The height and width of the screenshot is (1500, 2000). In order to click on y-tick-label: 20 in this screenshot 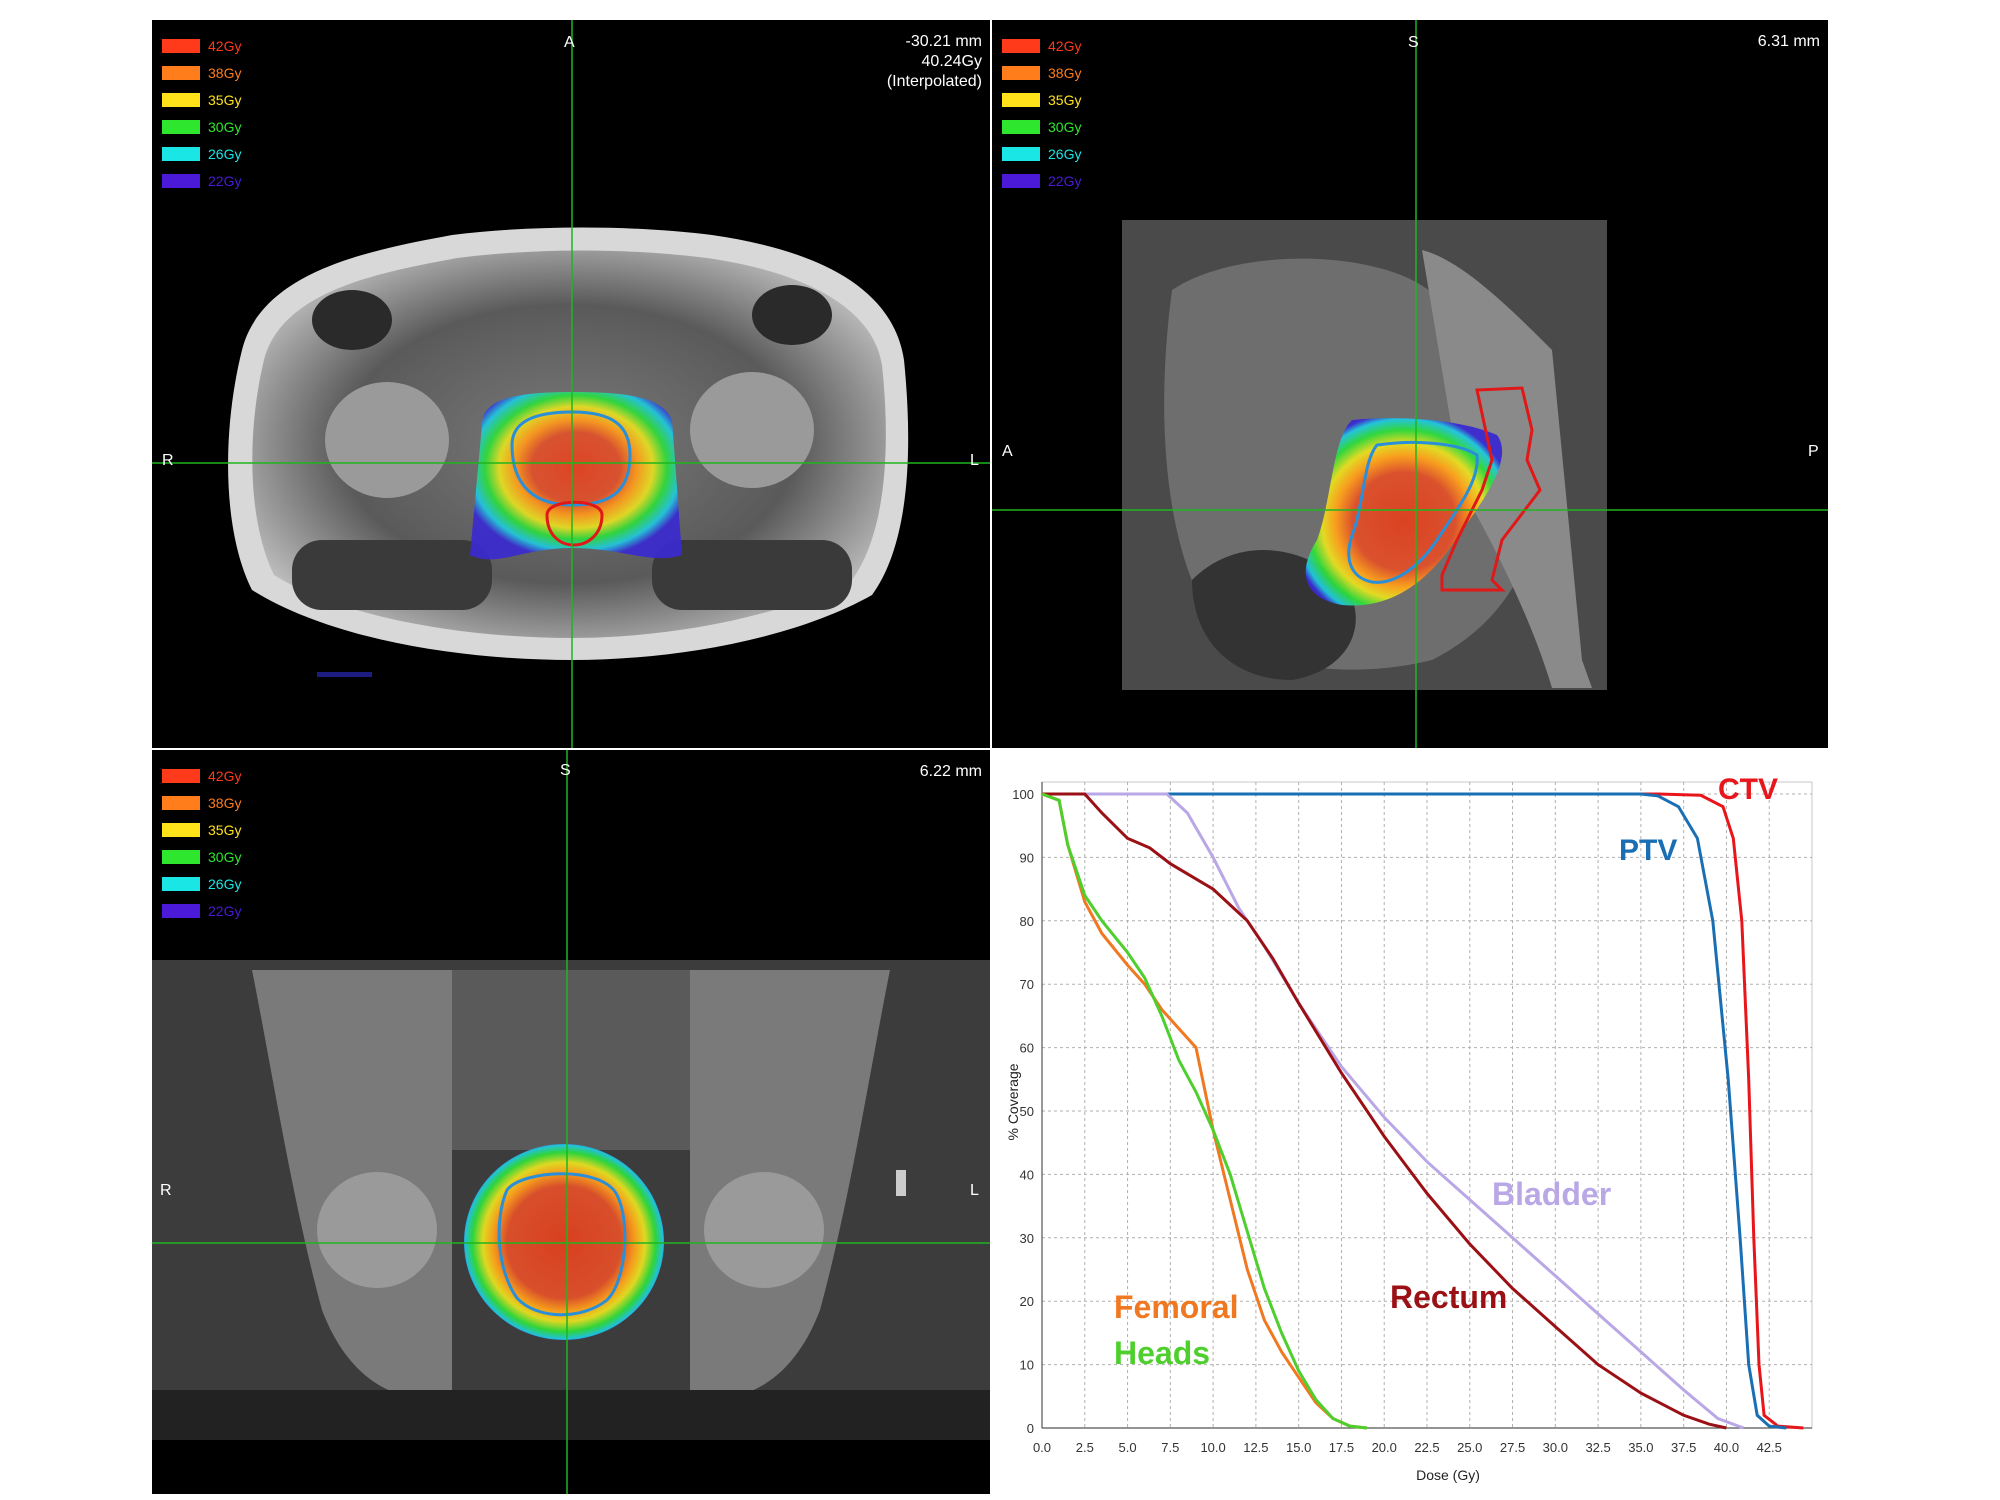, I will do `click(1027, 1301)`.